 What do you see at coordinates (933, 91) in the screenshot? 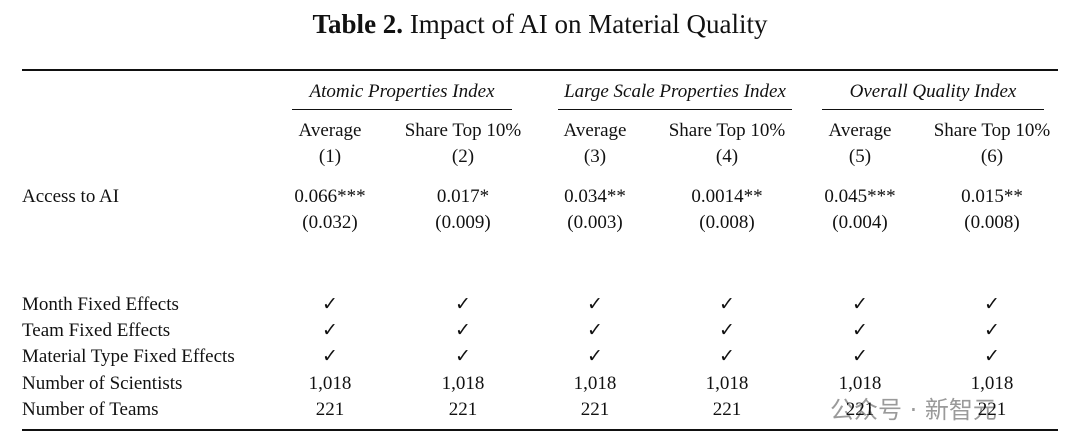
I see `group-header: Overall Quality Index` at bounding box center [933, 91].